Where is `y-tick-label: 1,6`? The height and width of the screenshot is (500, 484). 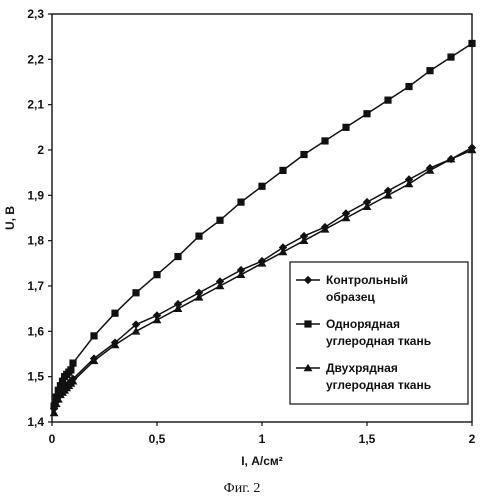
y-tick-label: 1,6 is located at coordinates (35, 331).